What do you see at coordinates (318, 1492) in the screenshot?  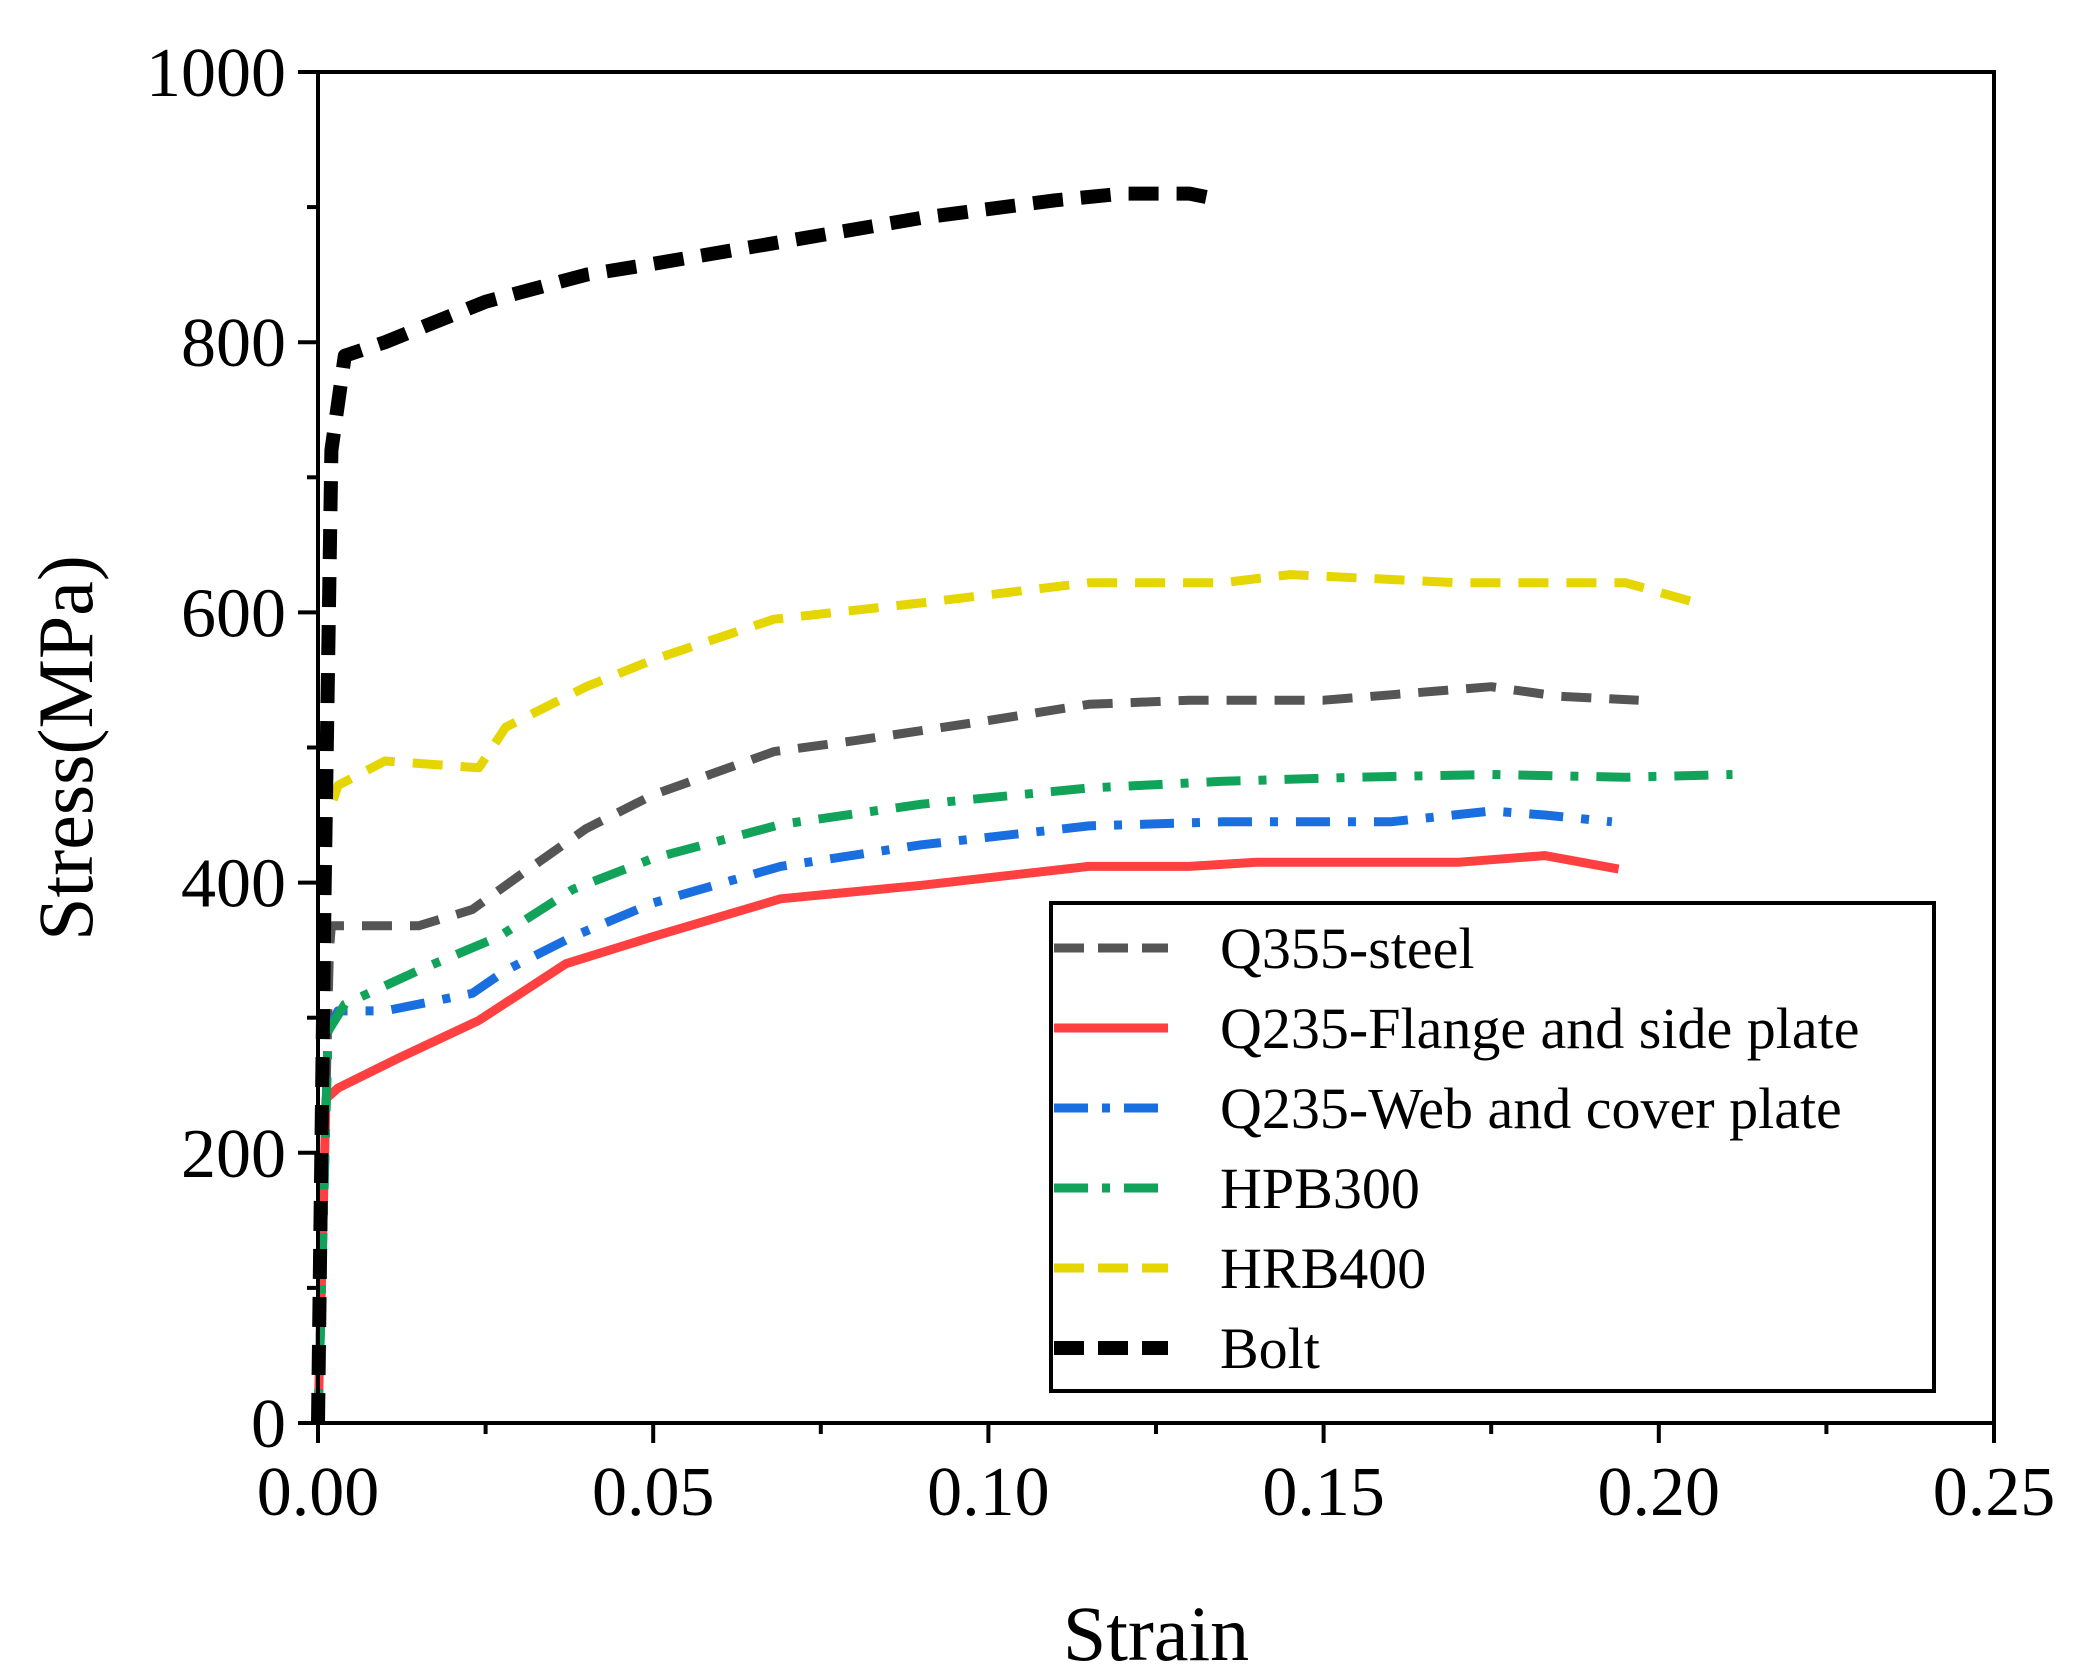 I see `x-tick-label: 0.00` at bounding box center [318, 1492].